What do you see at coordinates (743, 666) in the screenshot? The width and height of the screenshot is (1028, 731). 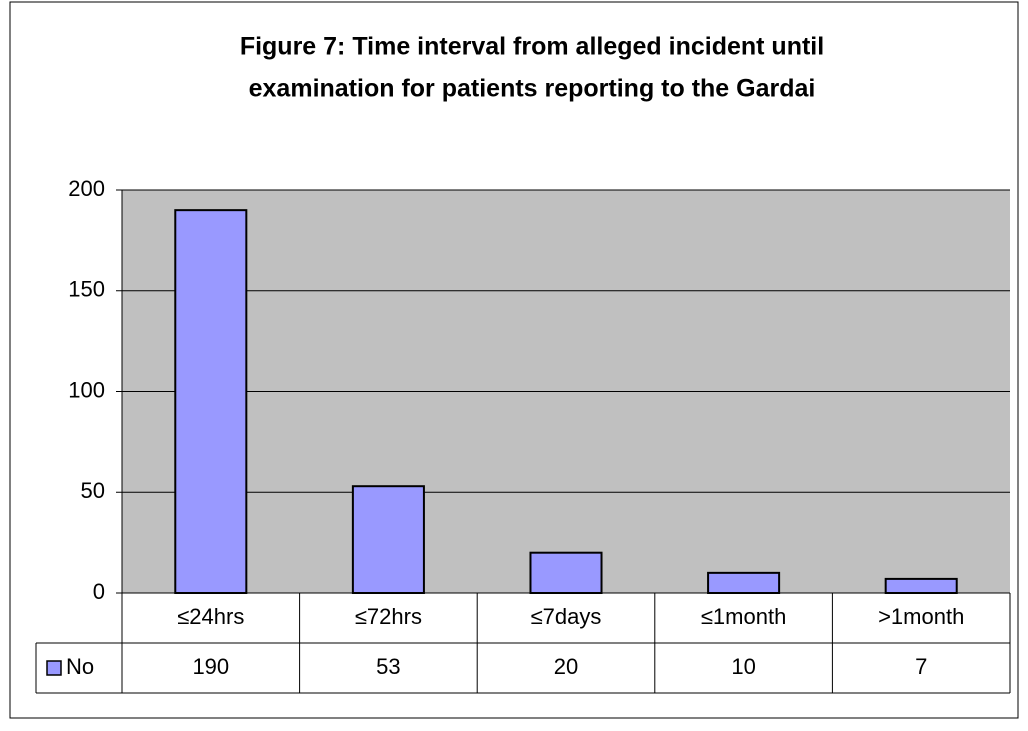 I see `data-table-value: 10` at bounding box center [743, 666].